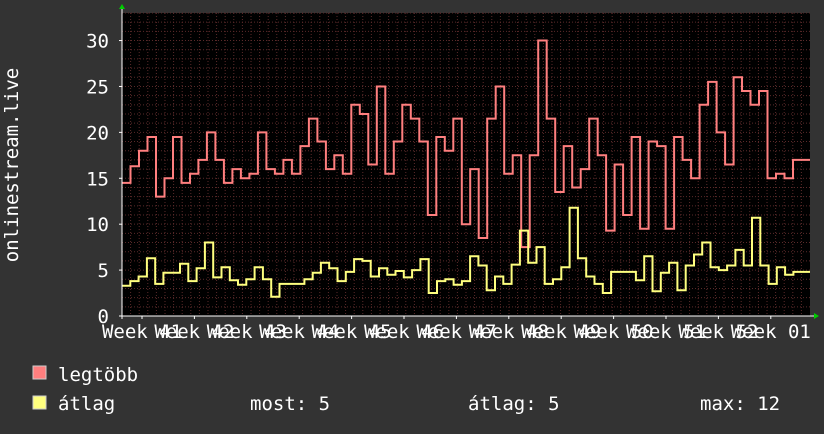  Describe the element at coordinates (509, 332) in the screenshot. I see `x-tick-label: Week 48` at that location.